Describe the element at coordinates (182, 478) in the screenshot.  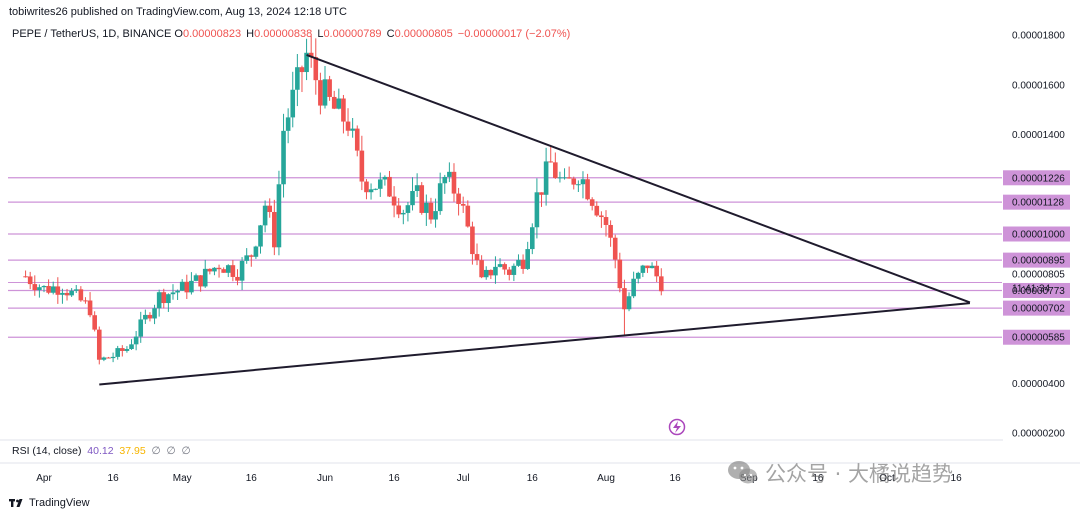
I see `x-axis-tick: May` at that location.